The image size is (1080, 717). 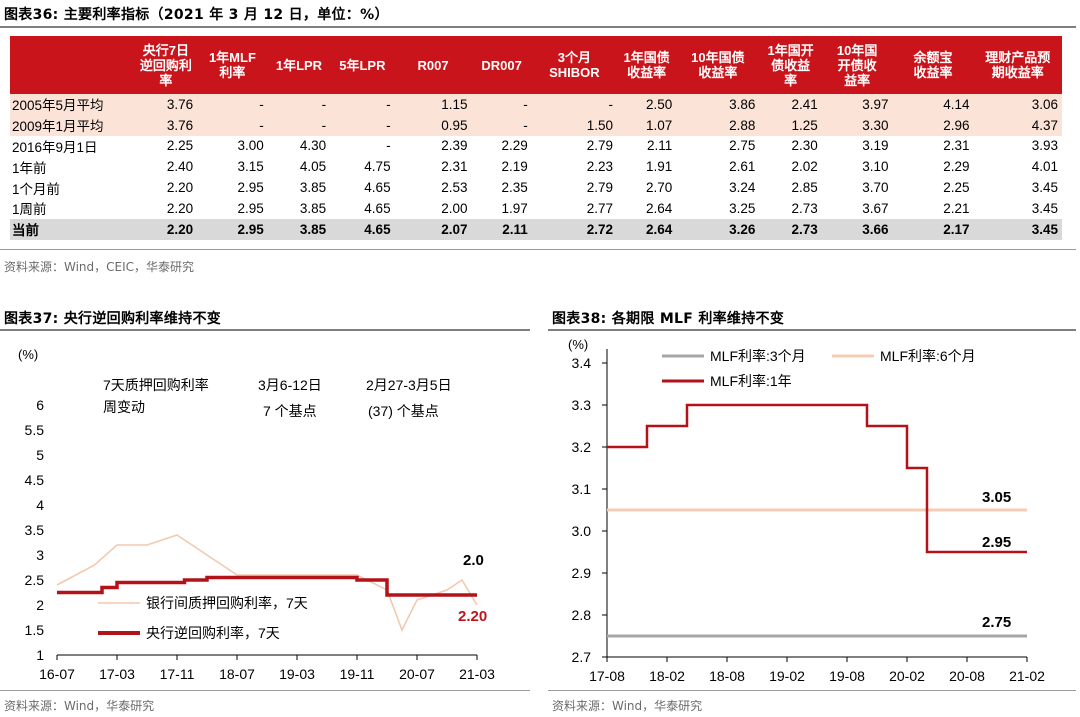 I want to click on col-header-1: 央行7日 逆回购利率, so click(x=166, y=65).